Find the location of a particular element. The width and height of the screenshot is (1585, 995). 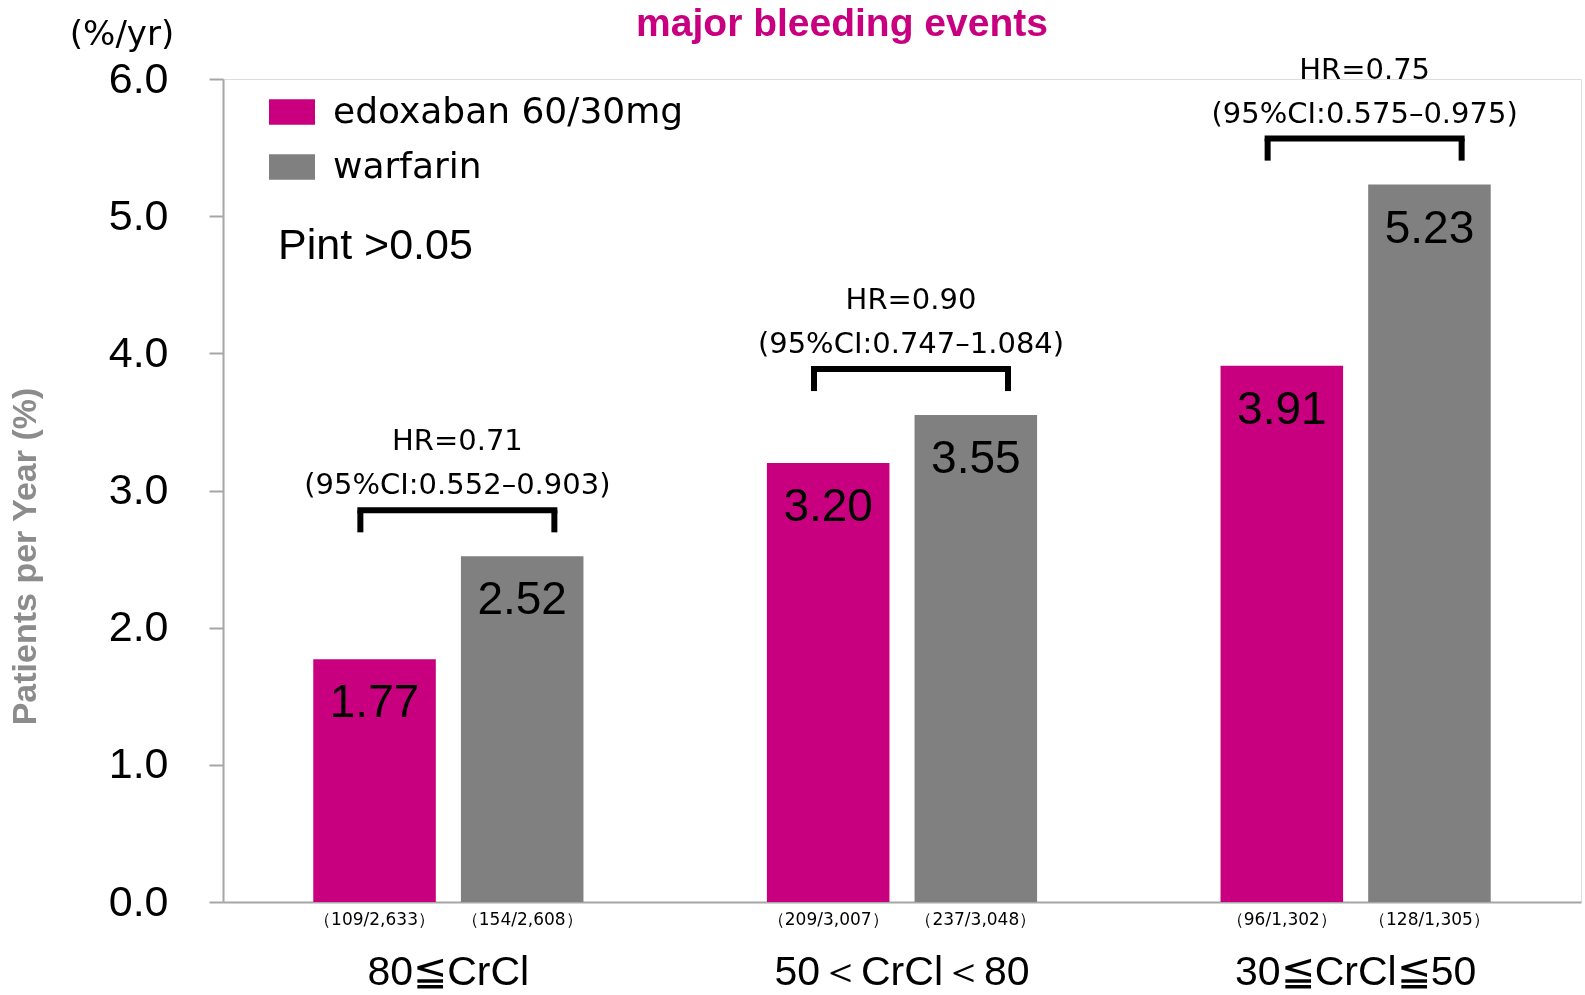

data-label: 3.91 is located at coordinates (1282, 407).